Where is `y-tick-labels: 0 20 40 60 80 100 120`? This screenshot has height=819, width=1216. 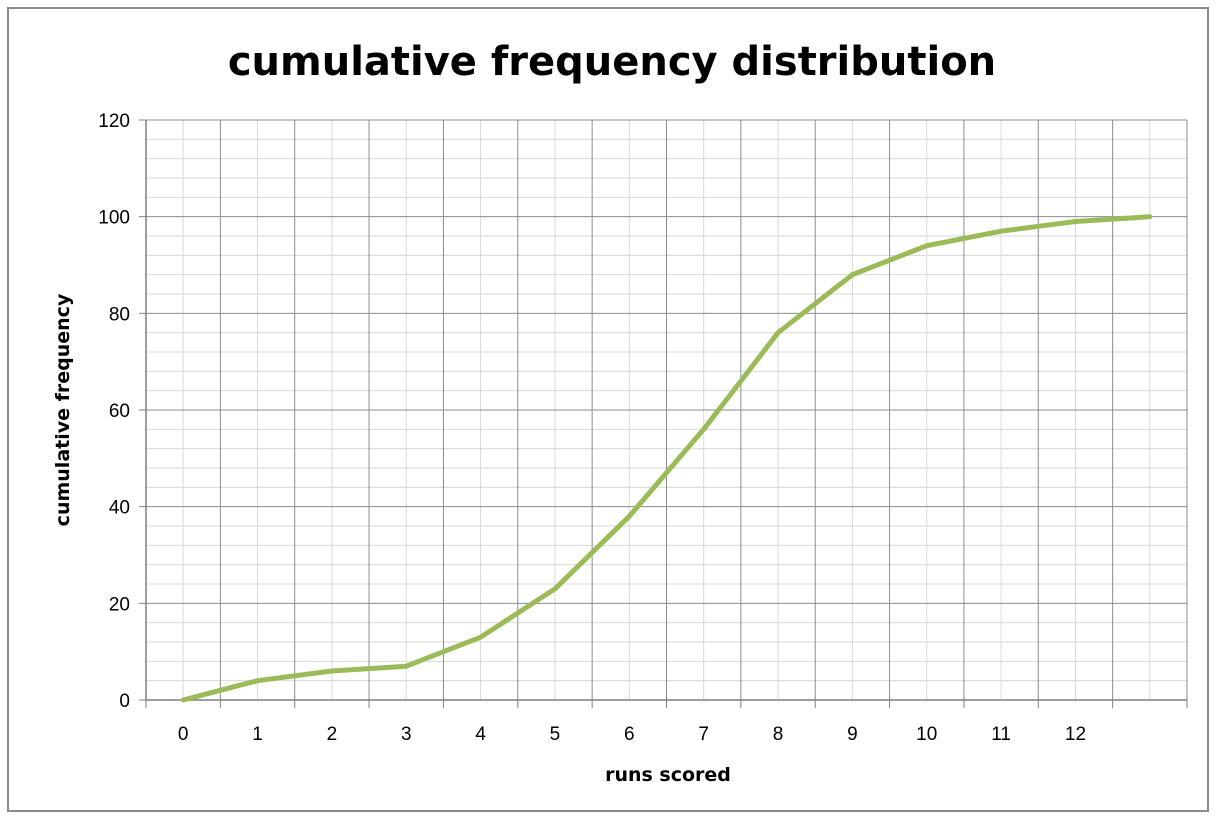 y-tick-labels: 0 20 40 60 80 100 120 is located at coordinates (114, 411).